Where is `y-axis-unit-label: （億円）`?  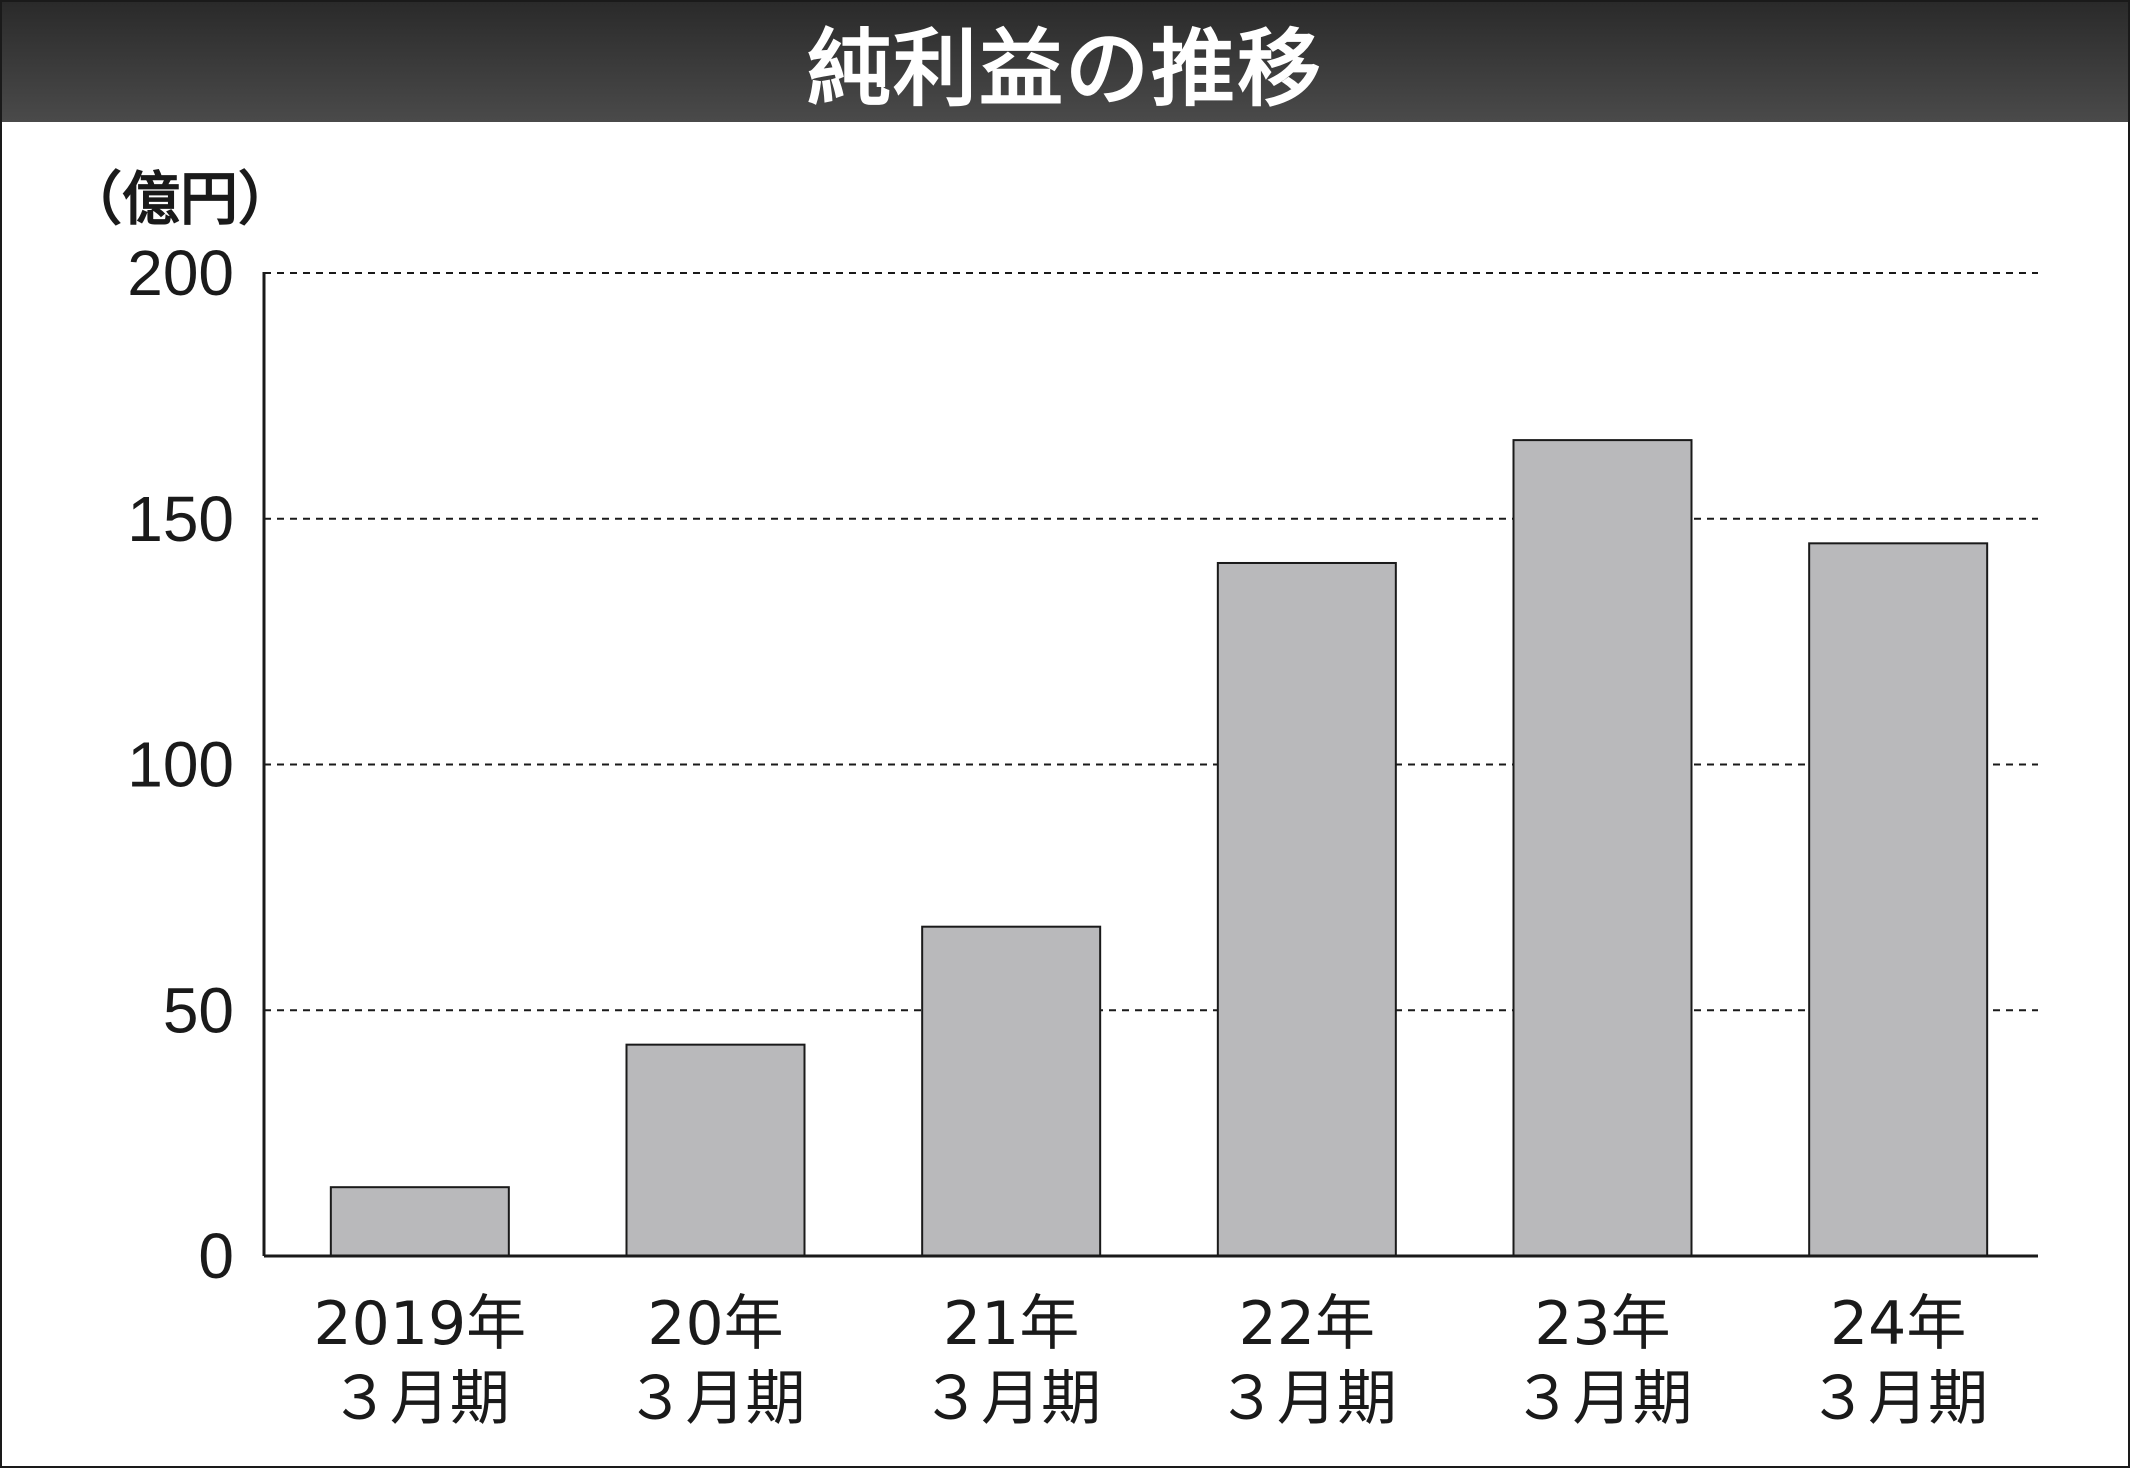 y-axis-unit-label: （億円） is located at coordinates (180, 199).